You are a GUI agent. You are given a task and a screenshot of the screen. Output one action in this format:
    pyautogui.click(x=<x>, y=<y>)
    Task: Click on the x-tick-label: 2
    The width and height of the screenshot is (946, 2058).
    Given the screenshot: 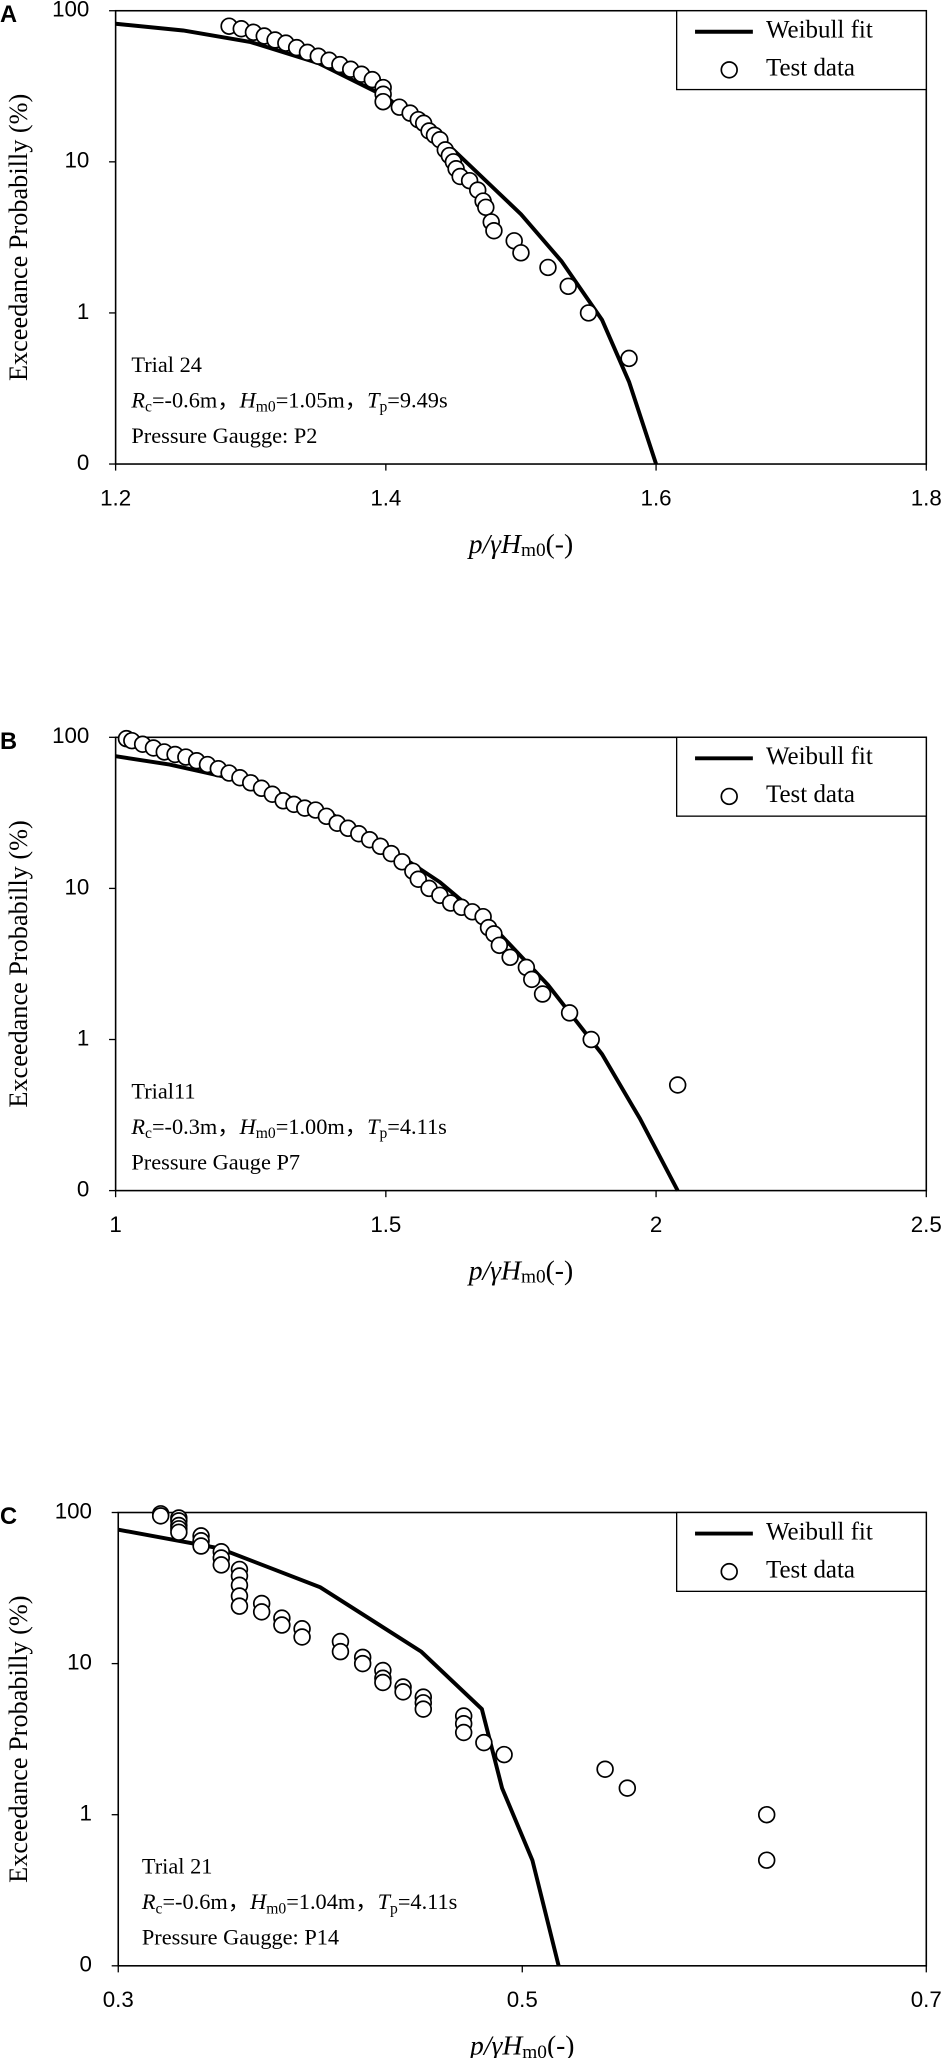 What is the action you would take?
    pyautogui.click(x=656, y=1224)
    